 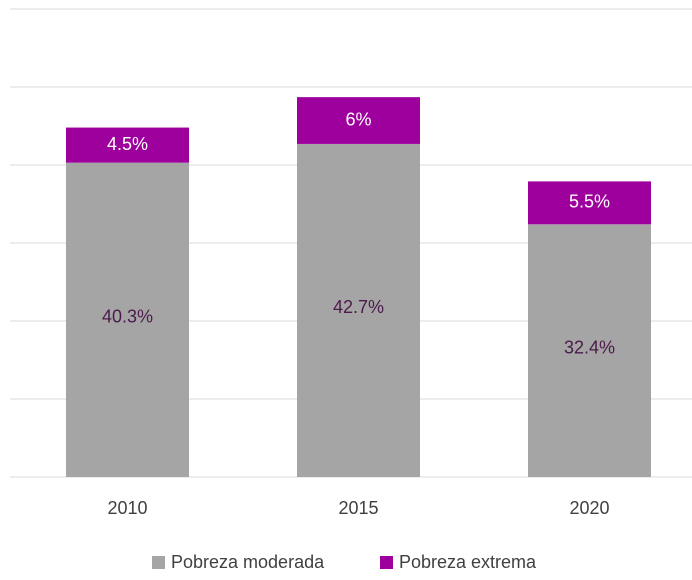 I want to click on data-label: 6%, so click(x=358, y=119).